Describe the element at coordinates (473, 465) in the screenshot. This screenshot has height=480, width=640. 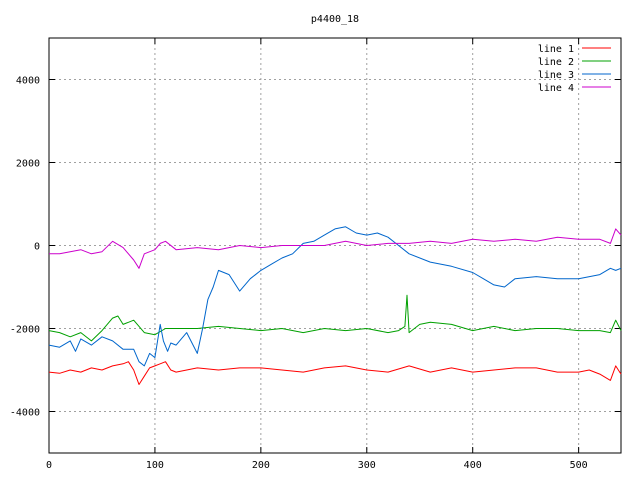
I see `x-tick-label: 400` at that location.